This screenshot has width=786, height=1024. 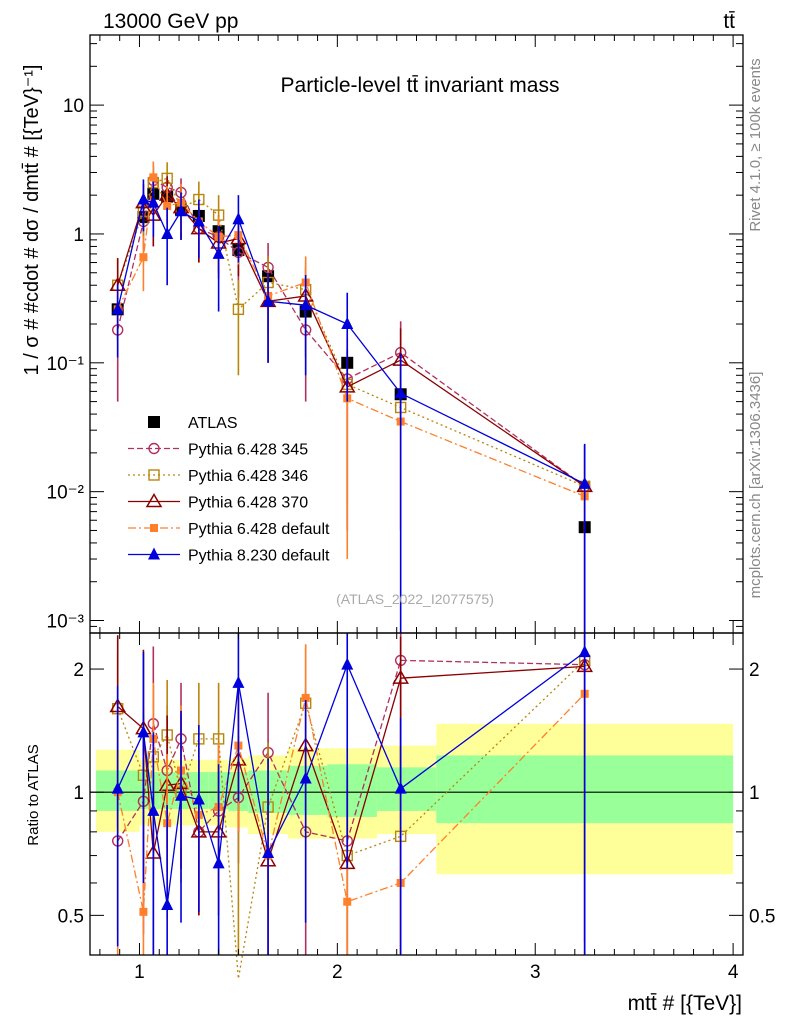 What do you see at coordinates (754, 670) in the screenshot?
I see `ratio-y-tick-label-right: 2` at bounding box center [754, 670].